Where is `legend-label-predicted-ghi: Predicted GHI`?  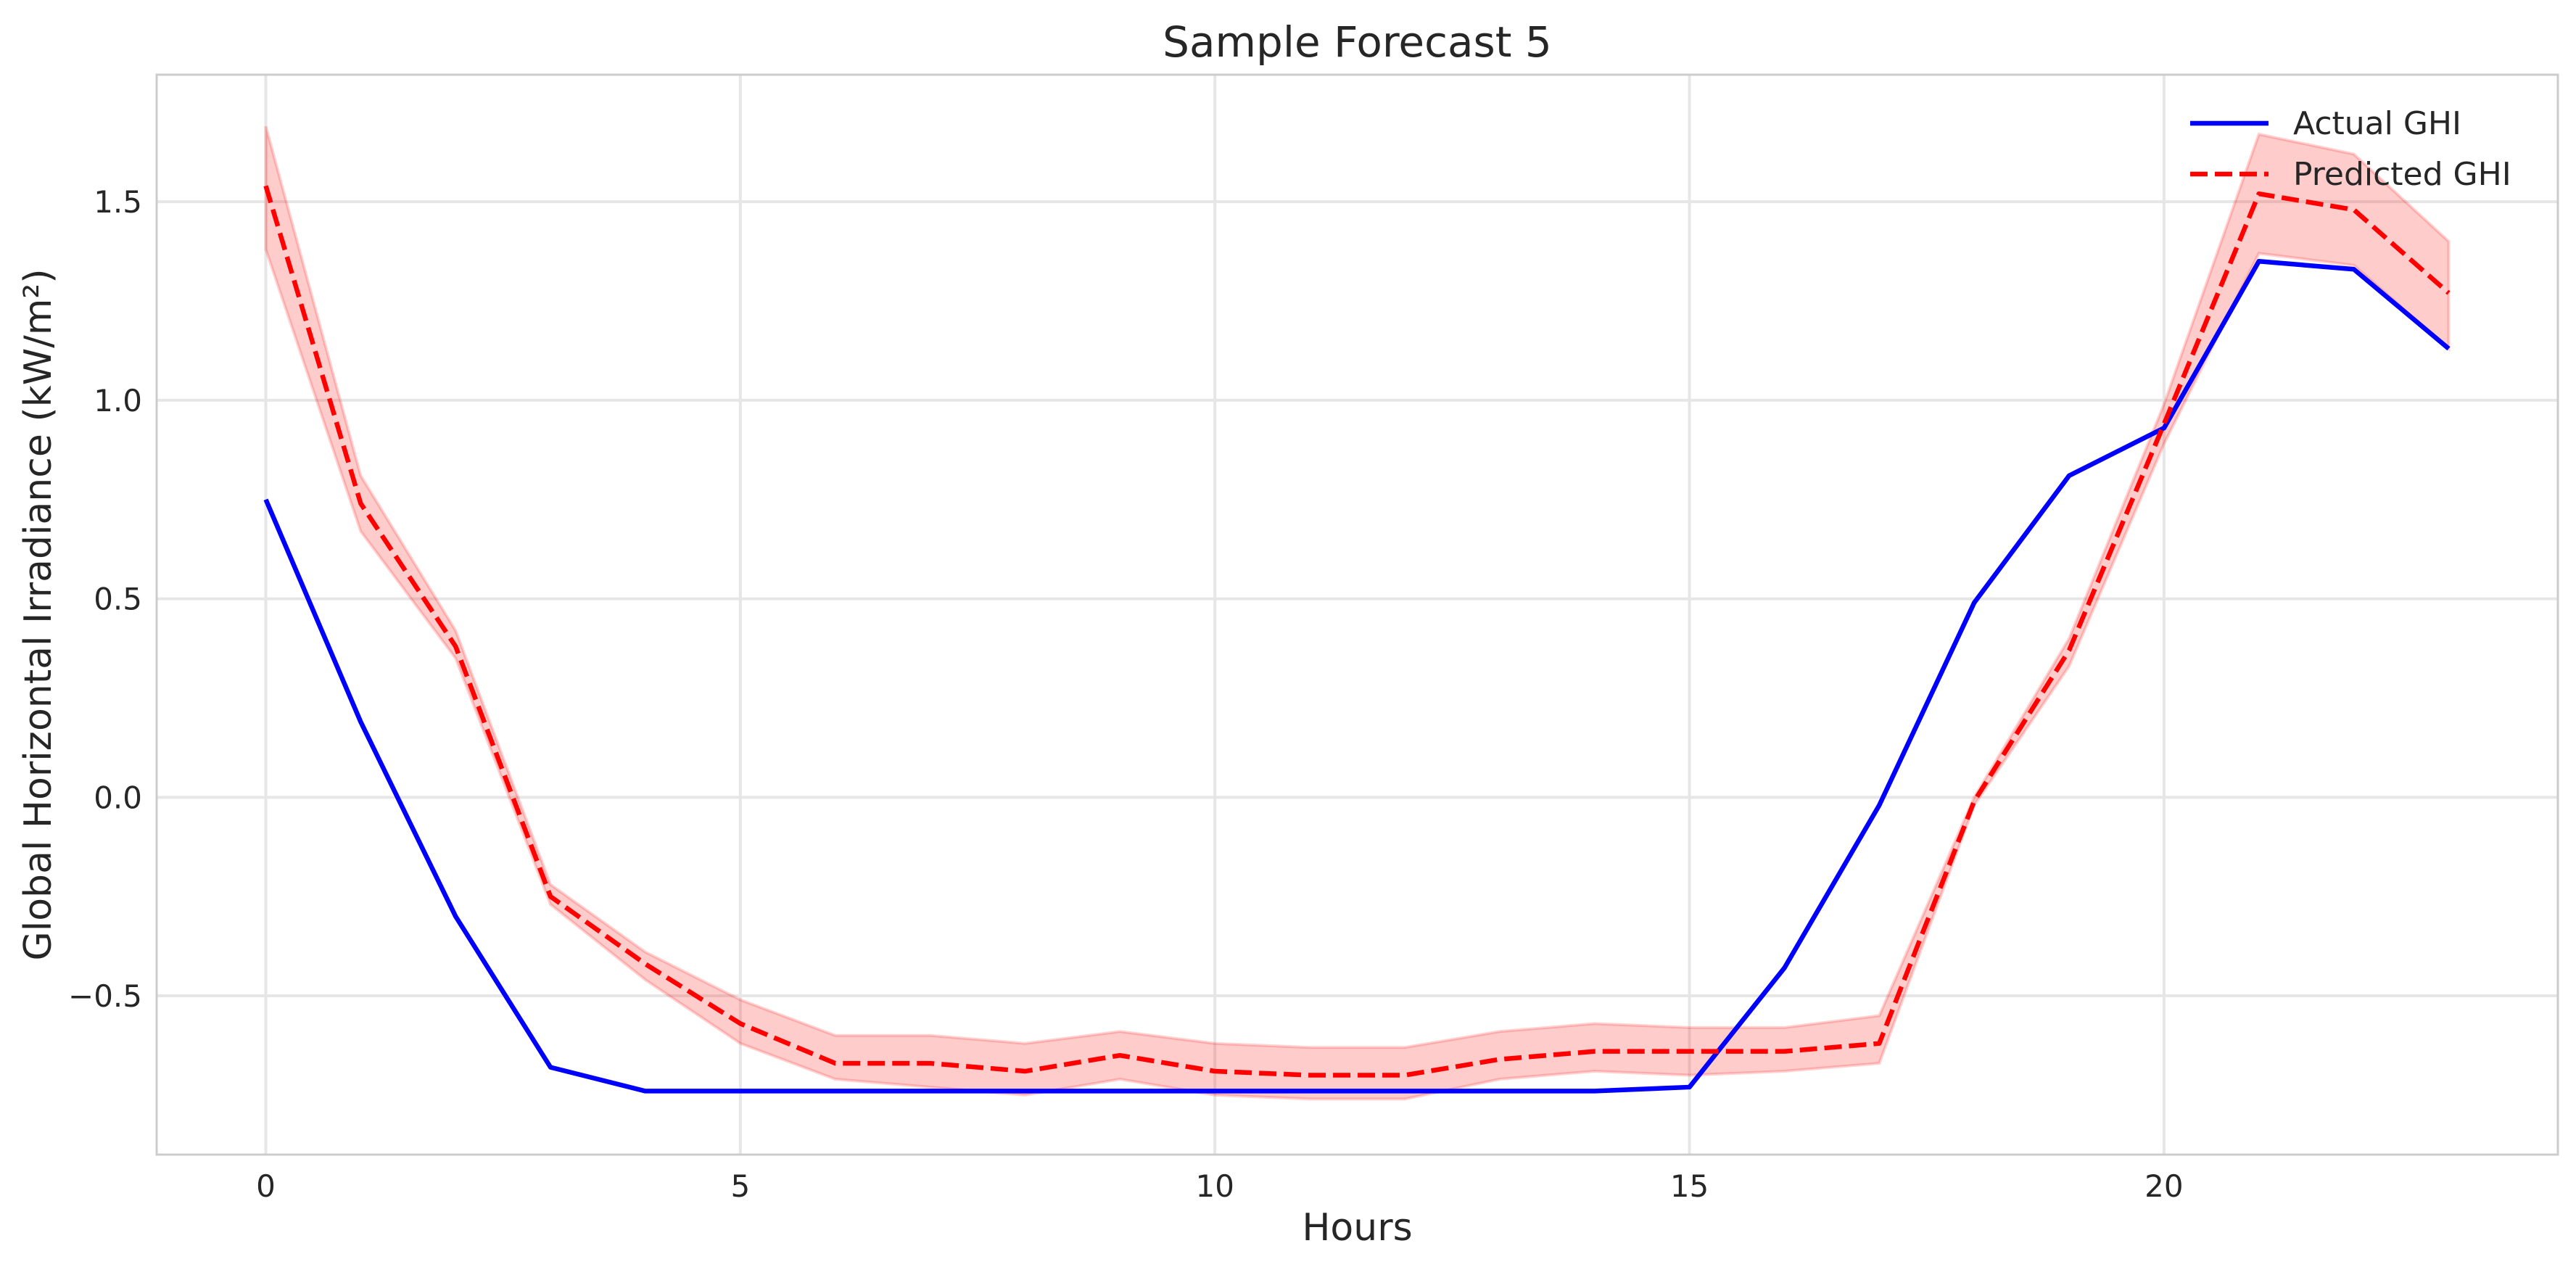 legend-label-predicted-ghi: Predicted GHI is located at coordinates (2402, 175).